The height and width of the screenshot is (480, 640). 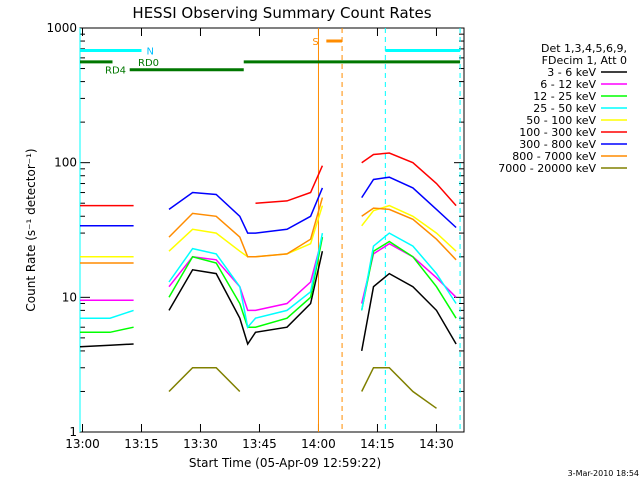 I want to click on y-tick-label: 10, so click(x=69, y=297).